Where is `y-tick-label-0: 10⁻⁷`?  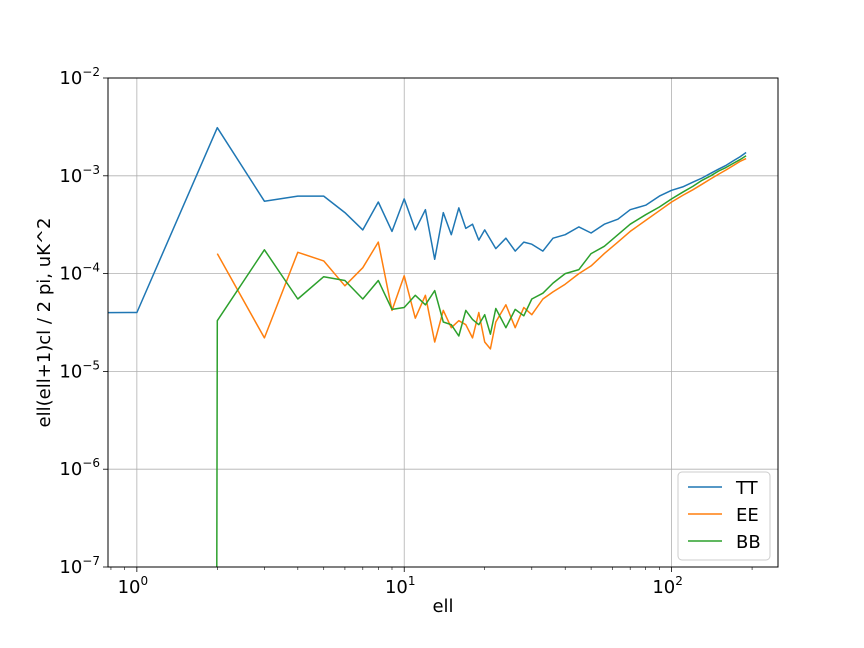
y-tick-label-0: 10⁻⁷ is located at coordinates (79, 566).